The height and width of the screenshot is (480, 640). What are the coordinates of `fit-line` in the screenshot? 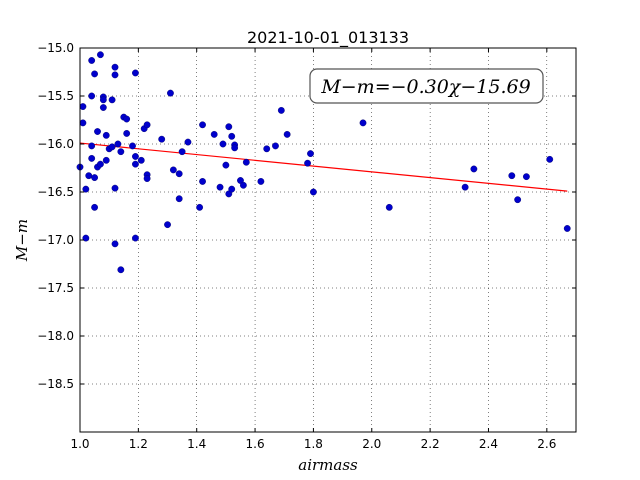 It's located at (323, 167).